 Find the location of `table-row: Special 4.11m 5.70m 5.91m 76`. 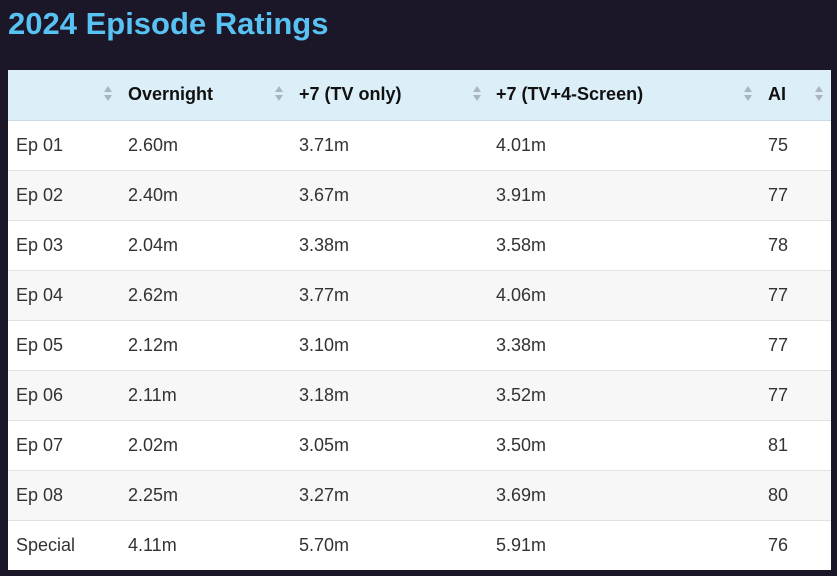

table-row: Special 4.11m 5.70m 5.91m 76 is located at coordinates (419, 545).